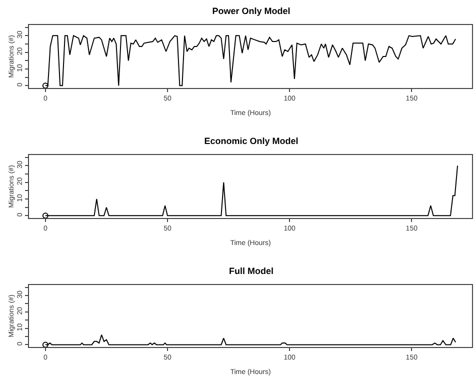  I want to click on chart-title: Economic Only Model, so click(251, 141).